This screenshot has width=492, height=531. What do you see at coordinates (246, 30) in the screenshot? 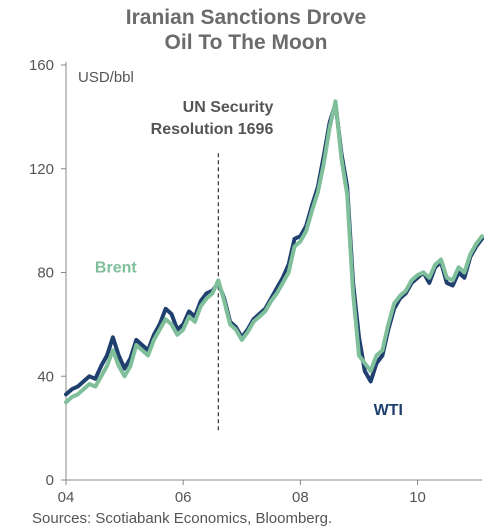
I see `chart-title: Iranian Sanctions Drove Oil To The Moon` at bounding box center [246, 30].